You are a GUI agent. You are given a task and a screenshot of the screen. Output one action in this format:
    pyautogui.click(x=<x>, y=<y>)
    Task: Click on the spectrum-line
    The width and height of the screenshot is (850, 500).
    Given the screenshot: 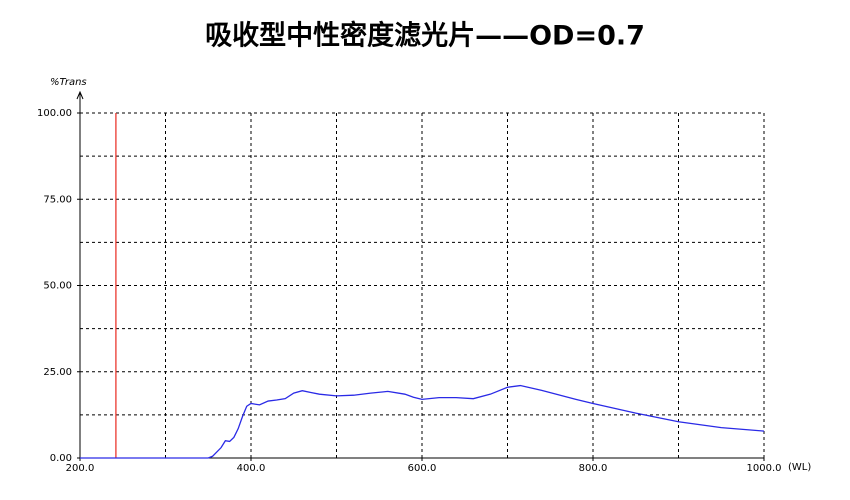 What is the action you would take?
    pyautogui.click(x=422, y=421)
    